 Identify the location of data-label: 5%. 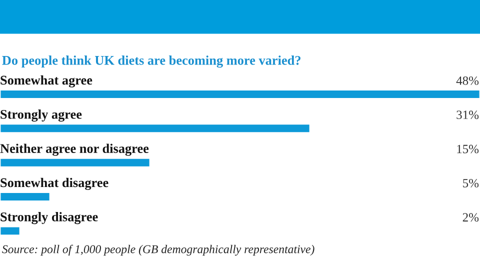
(471, 183).